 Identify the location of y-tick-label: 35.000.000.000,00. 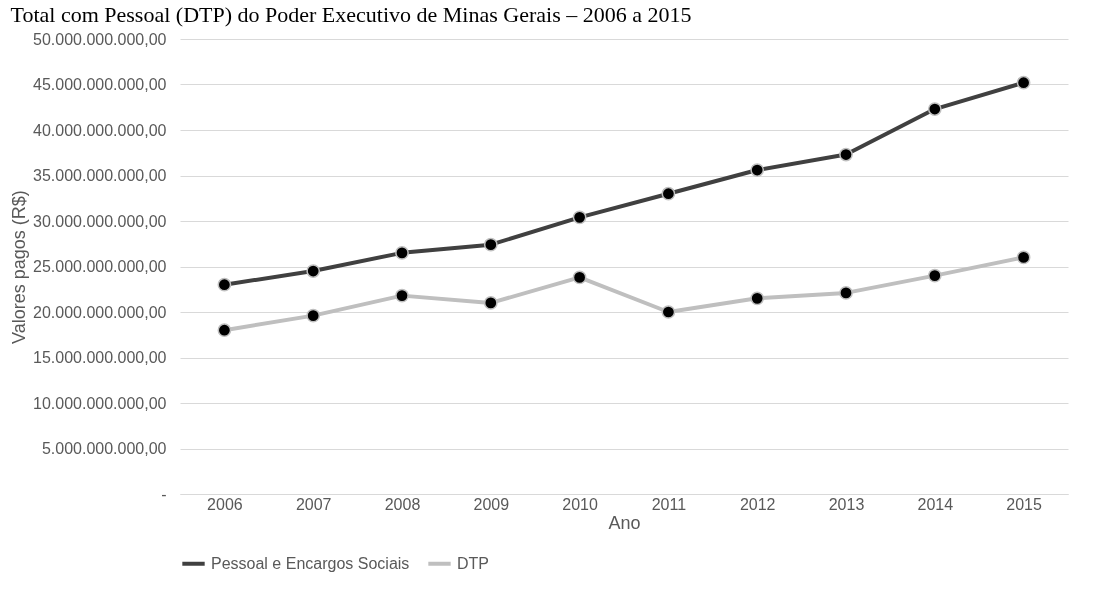
(100, 175).